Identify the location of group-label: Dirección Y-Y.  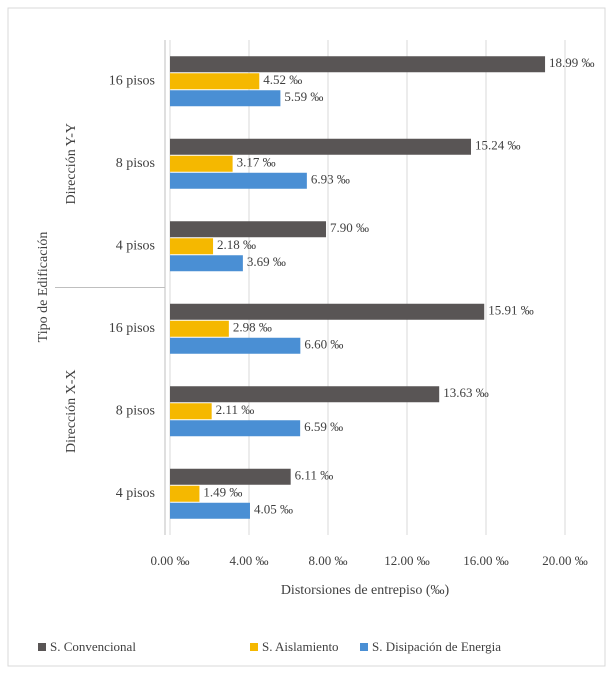
(71, 164).